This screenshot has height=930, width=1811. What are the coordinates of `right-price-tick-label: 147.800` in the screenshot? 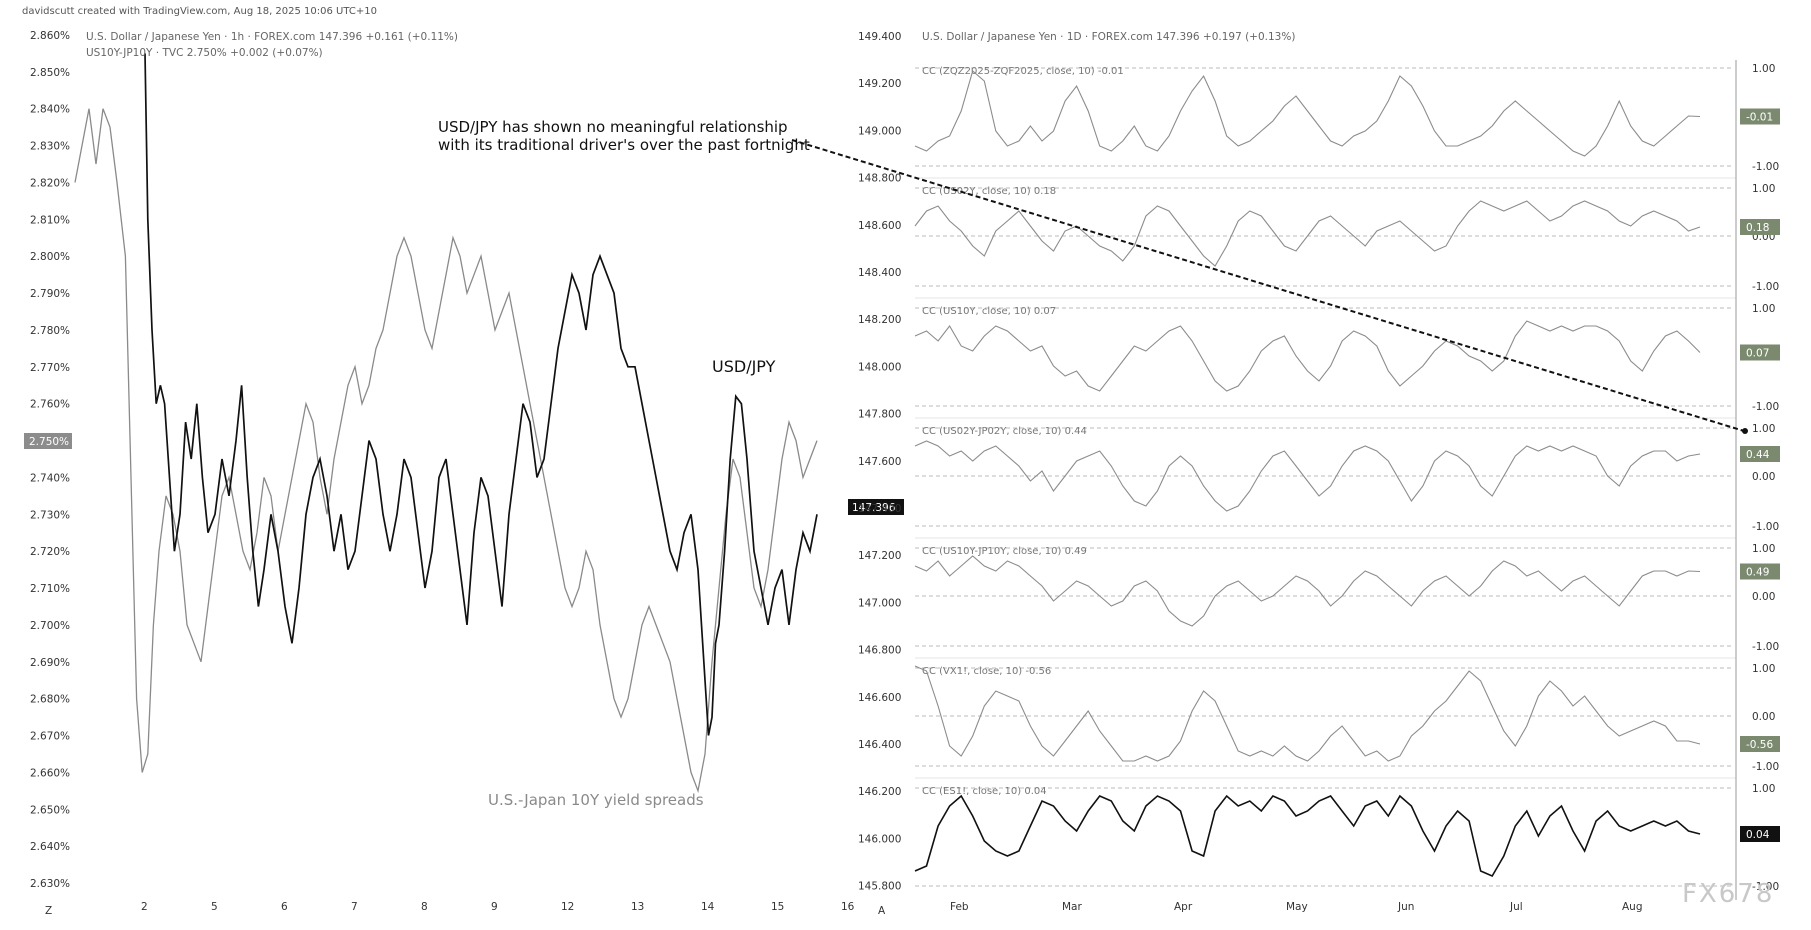 It's located at (879, 415).